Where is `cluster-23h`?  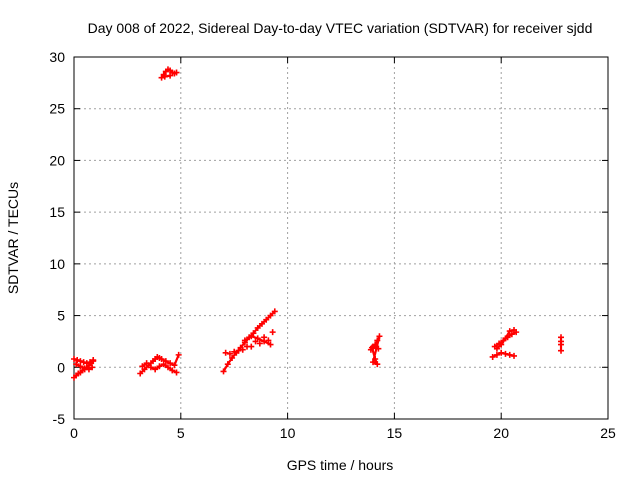
cluster-23h is located at coordinates (561, 344).